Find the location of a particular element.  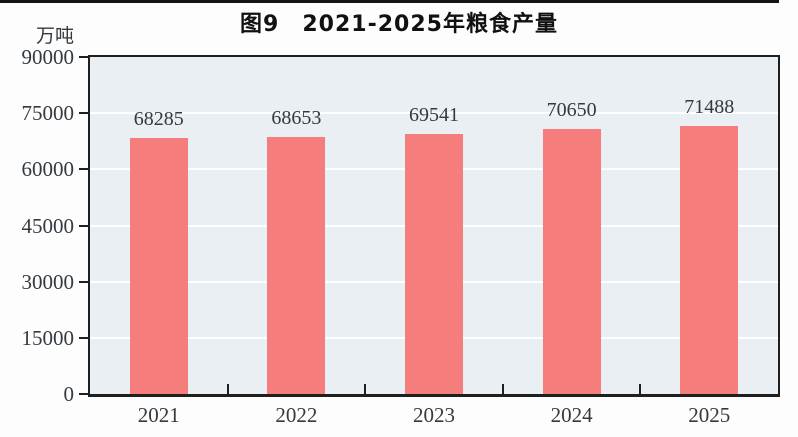

bar-value-label: 70650 is located at coordinates (571, 110).